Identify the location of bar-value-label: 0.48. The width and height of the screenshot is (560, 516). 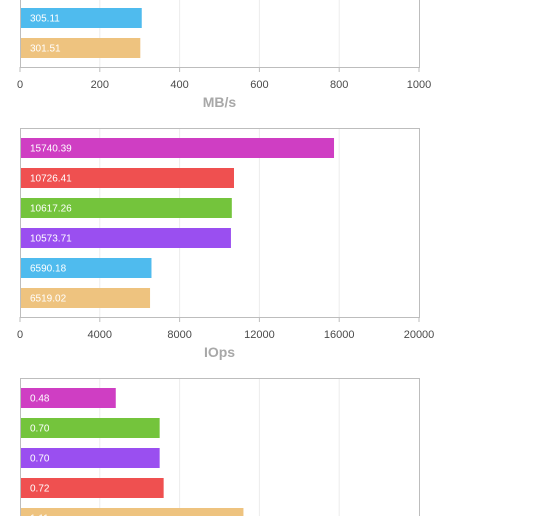
(40, 399).